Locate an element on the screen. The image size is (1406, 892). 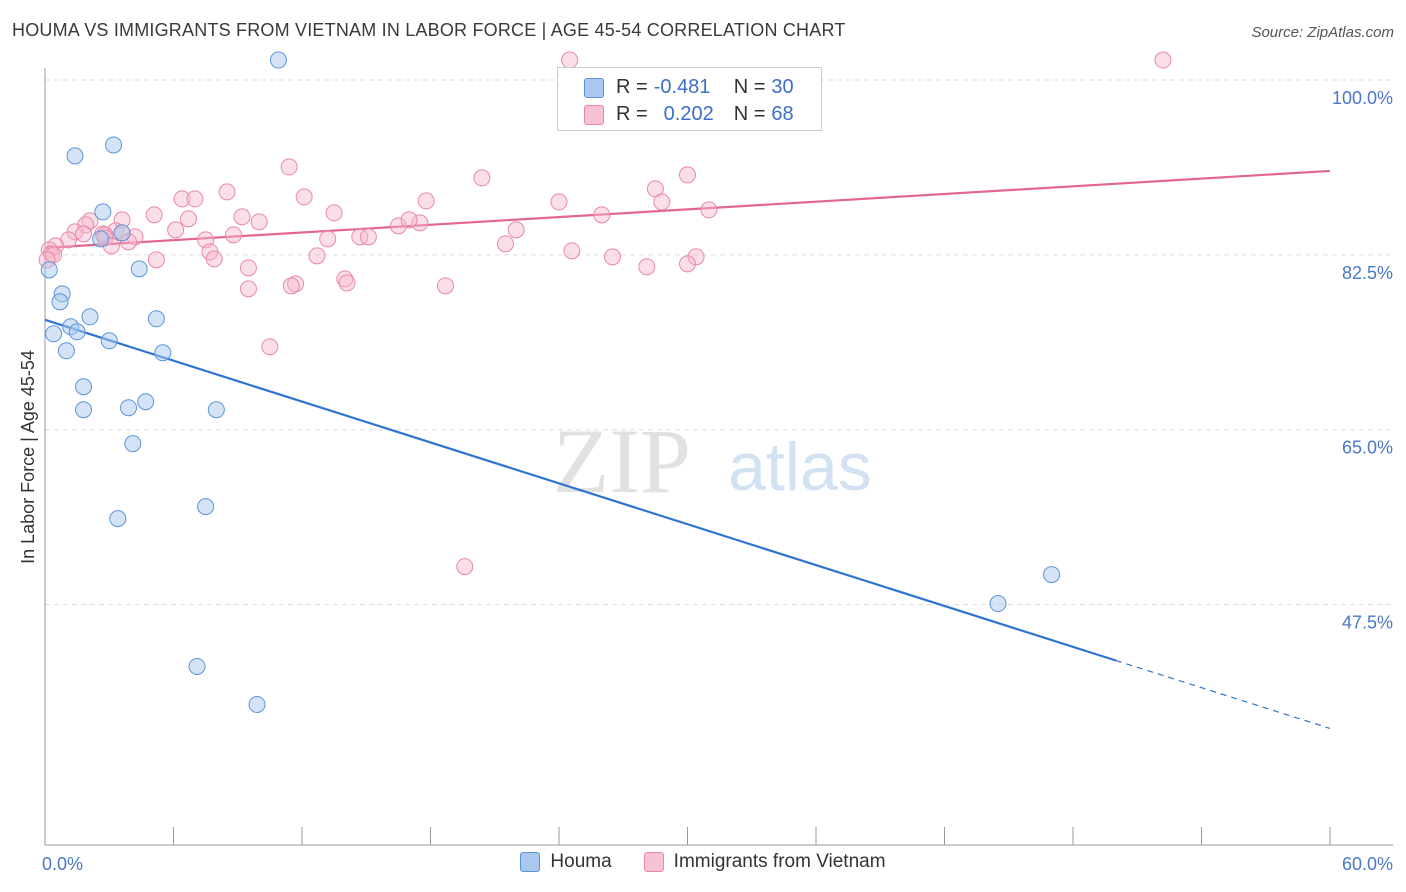
vietnam-r-label: R = is located at coordinates (632, 114).